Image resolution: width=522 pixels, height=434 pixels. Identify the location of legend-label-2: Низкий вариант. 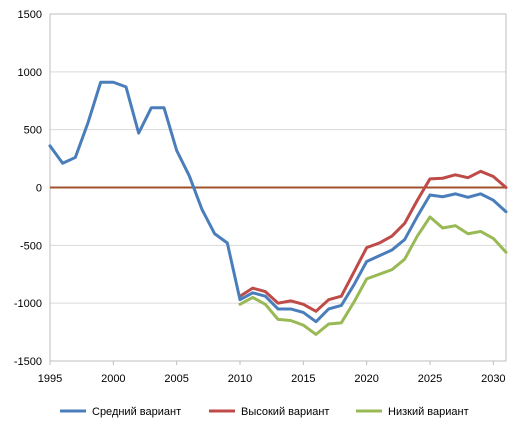
(428, 412).